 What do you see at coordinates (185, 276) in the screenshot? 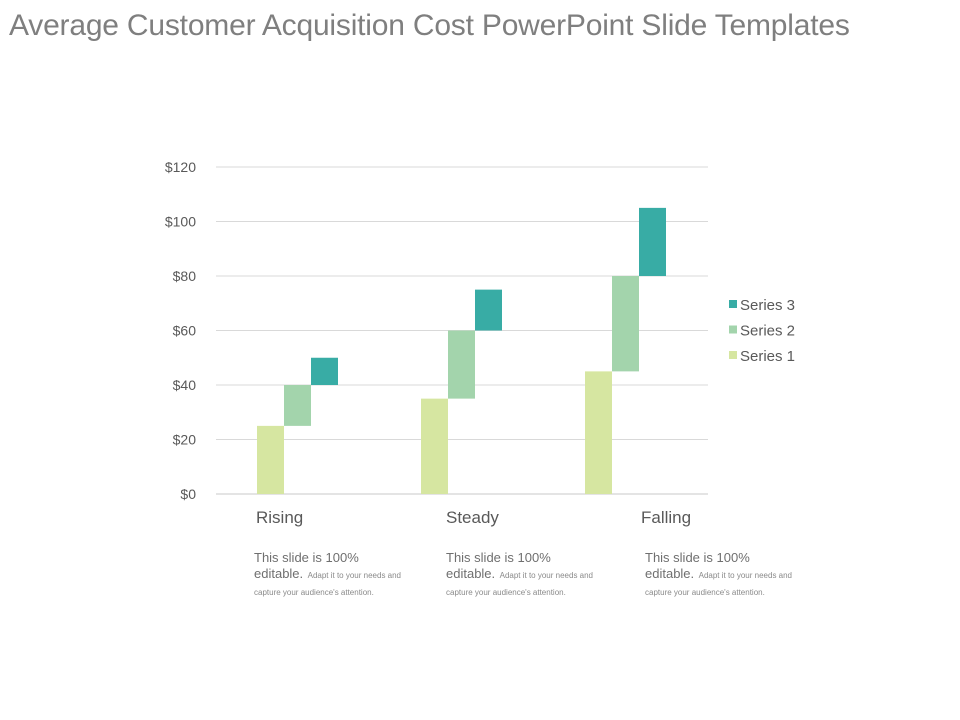
I see `y-tick-label: $80` at bounding box center [185, 276].